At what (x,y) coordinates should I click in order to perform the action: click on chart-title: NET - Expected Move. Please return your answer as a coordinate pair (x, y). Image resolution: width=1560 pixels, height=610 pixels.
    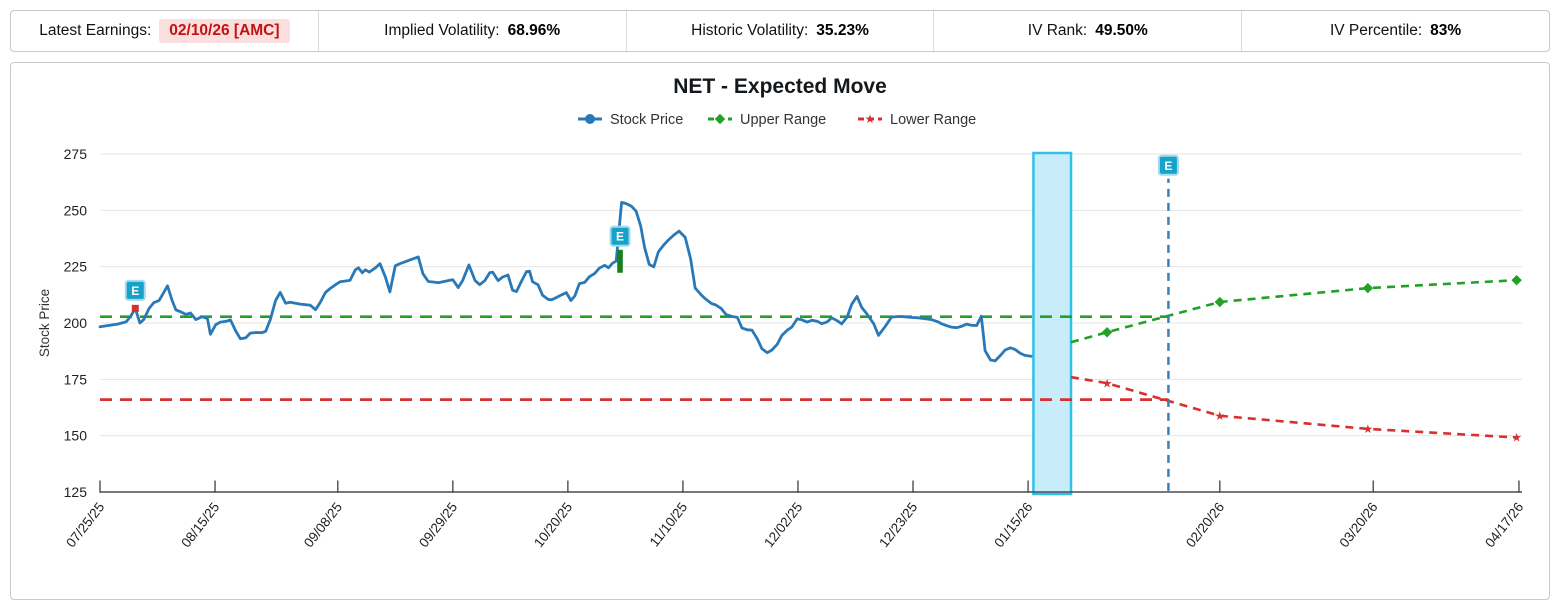
    Looking at the image, I should click on (780, 86).